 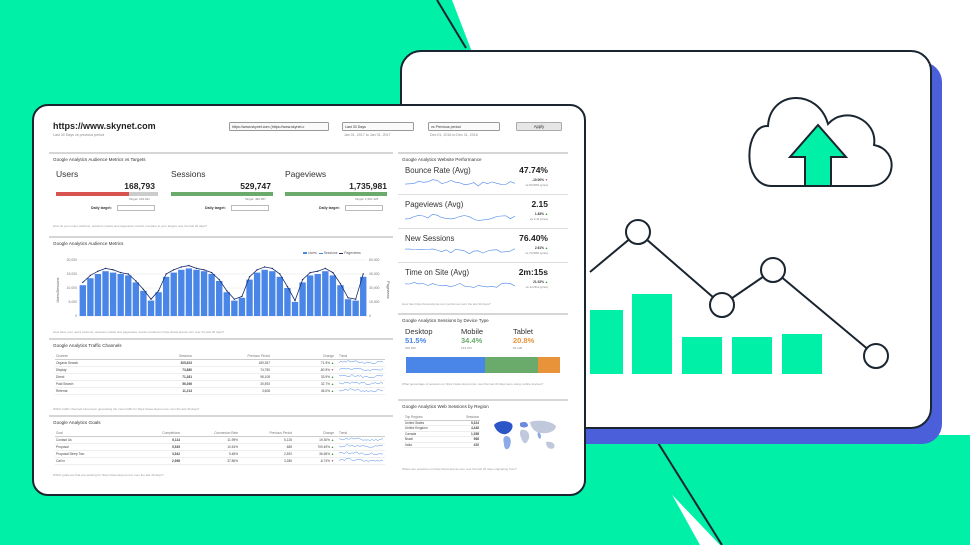 What do you see at coordinates (367, 199) in the screenshot?
I see `metric-pageviews-target: Target: 1,561,326` at bounding box center [367, 199].